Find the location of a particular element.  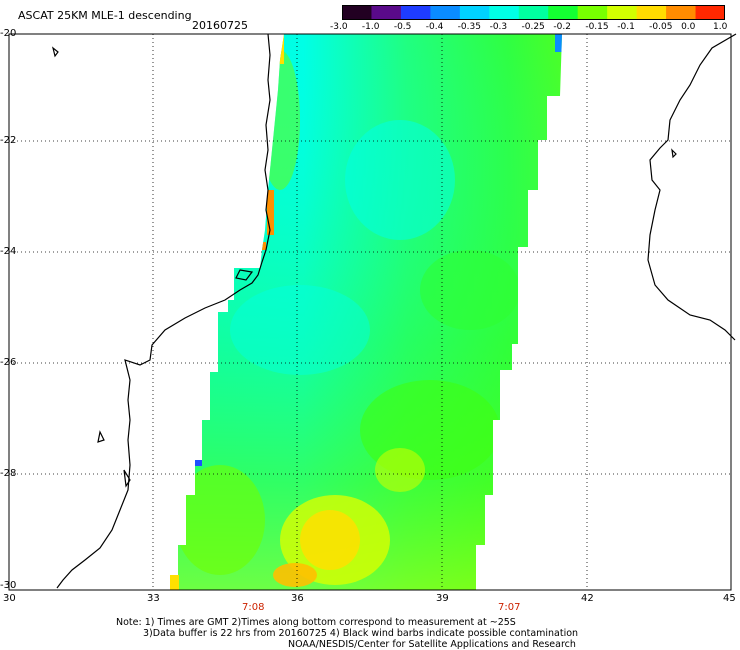

colorbar-tick-label: -0.4 is located at coordinates (434, 27).